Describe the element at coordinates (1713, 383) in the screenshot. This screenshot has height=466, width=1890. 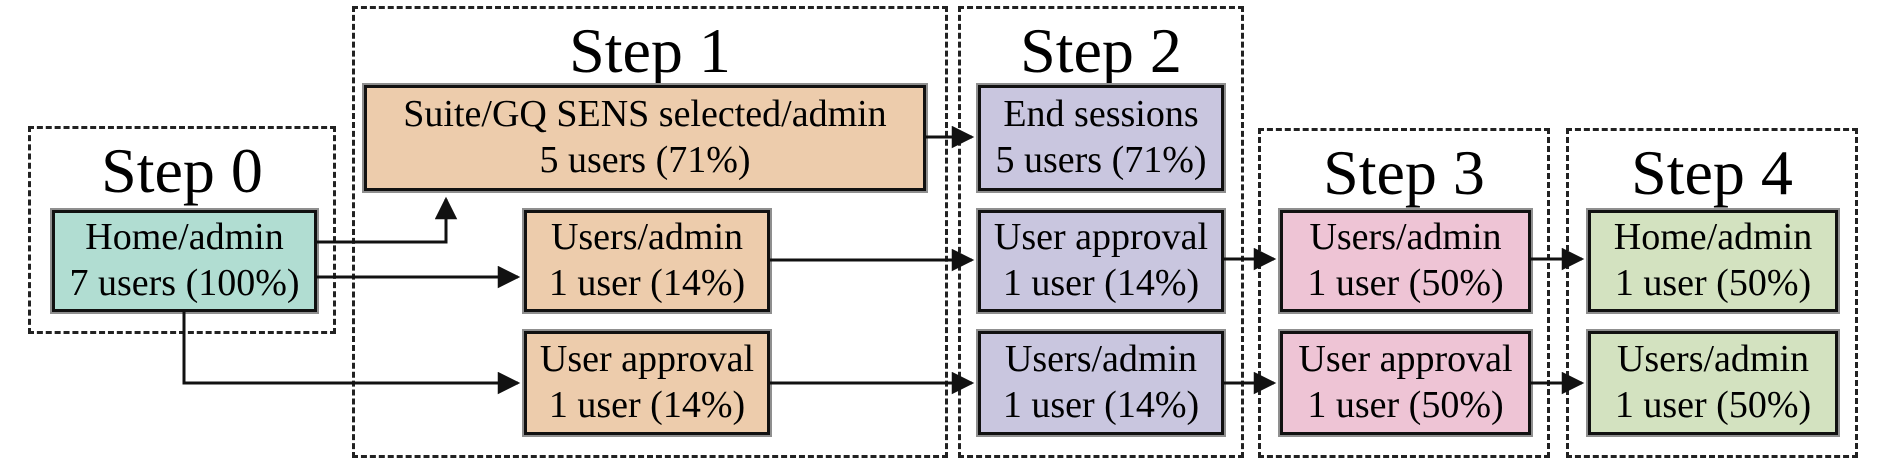
I see `node-step4-users-admin: Users/admin 1 user (50%)` at that location.